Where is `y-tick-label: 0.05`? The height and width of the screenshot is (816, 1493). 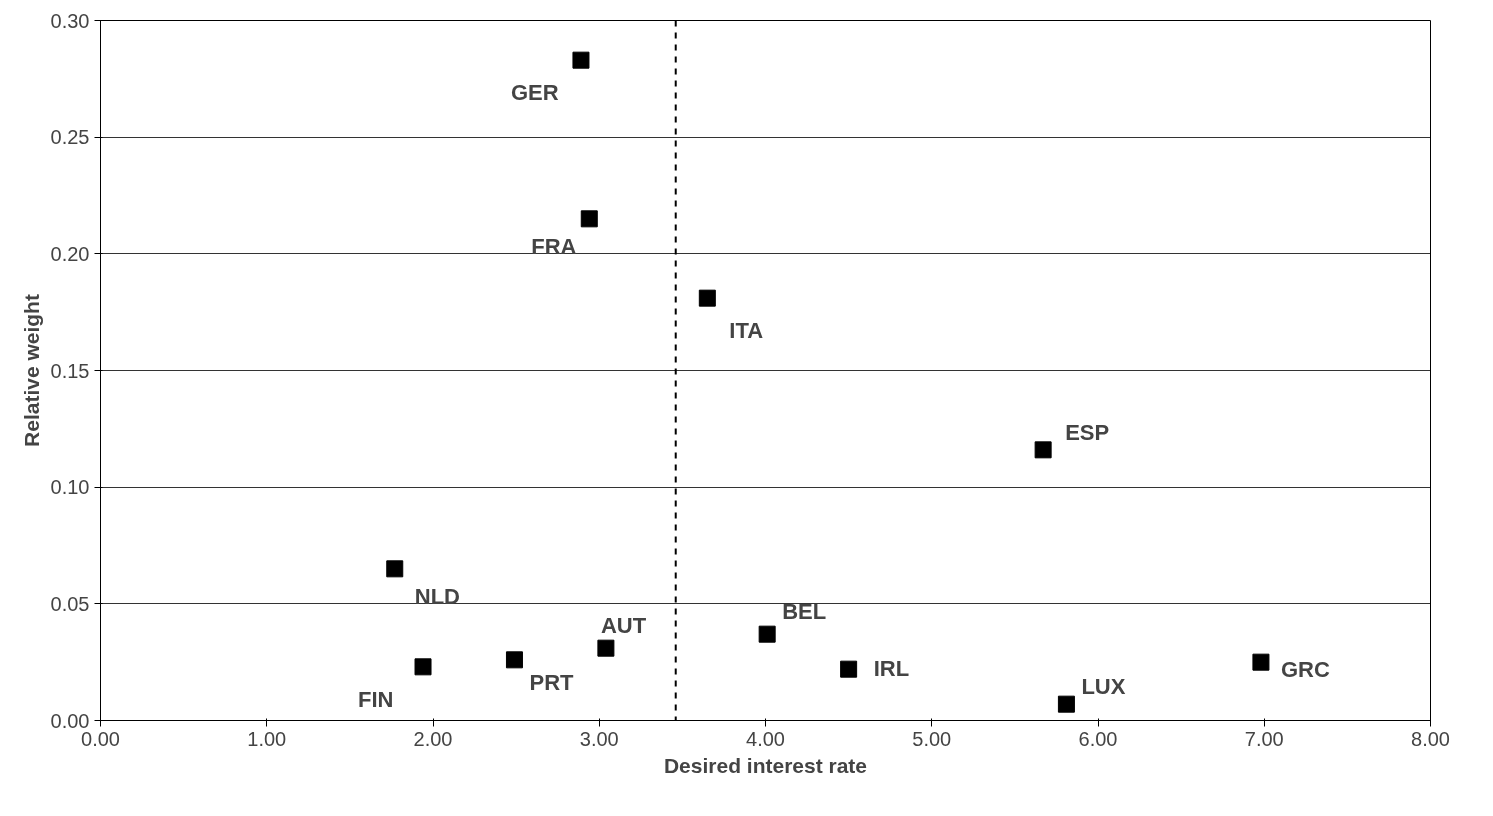
y-tick-label: 0.05 is located at coordinates (70, 603).